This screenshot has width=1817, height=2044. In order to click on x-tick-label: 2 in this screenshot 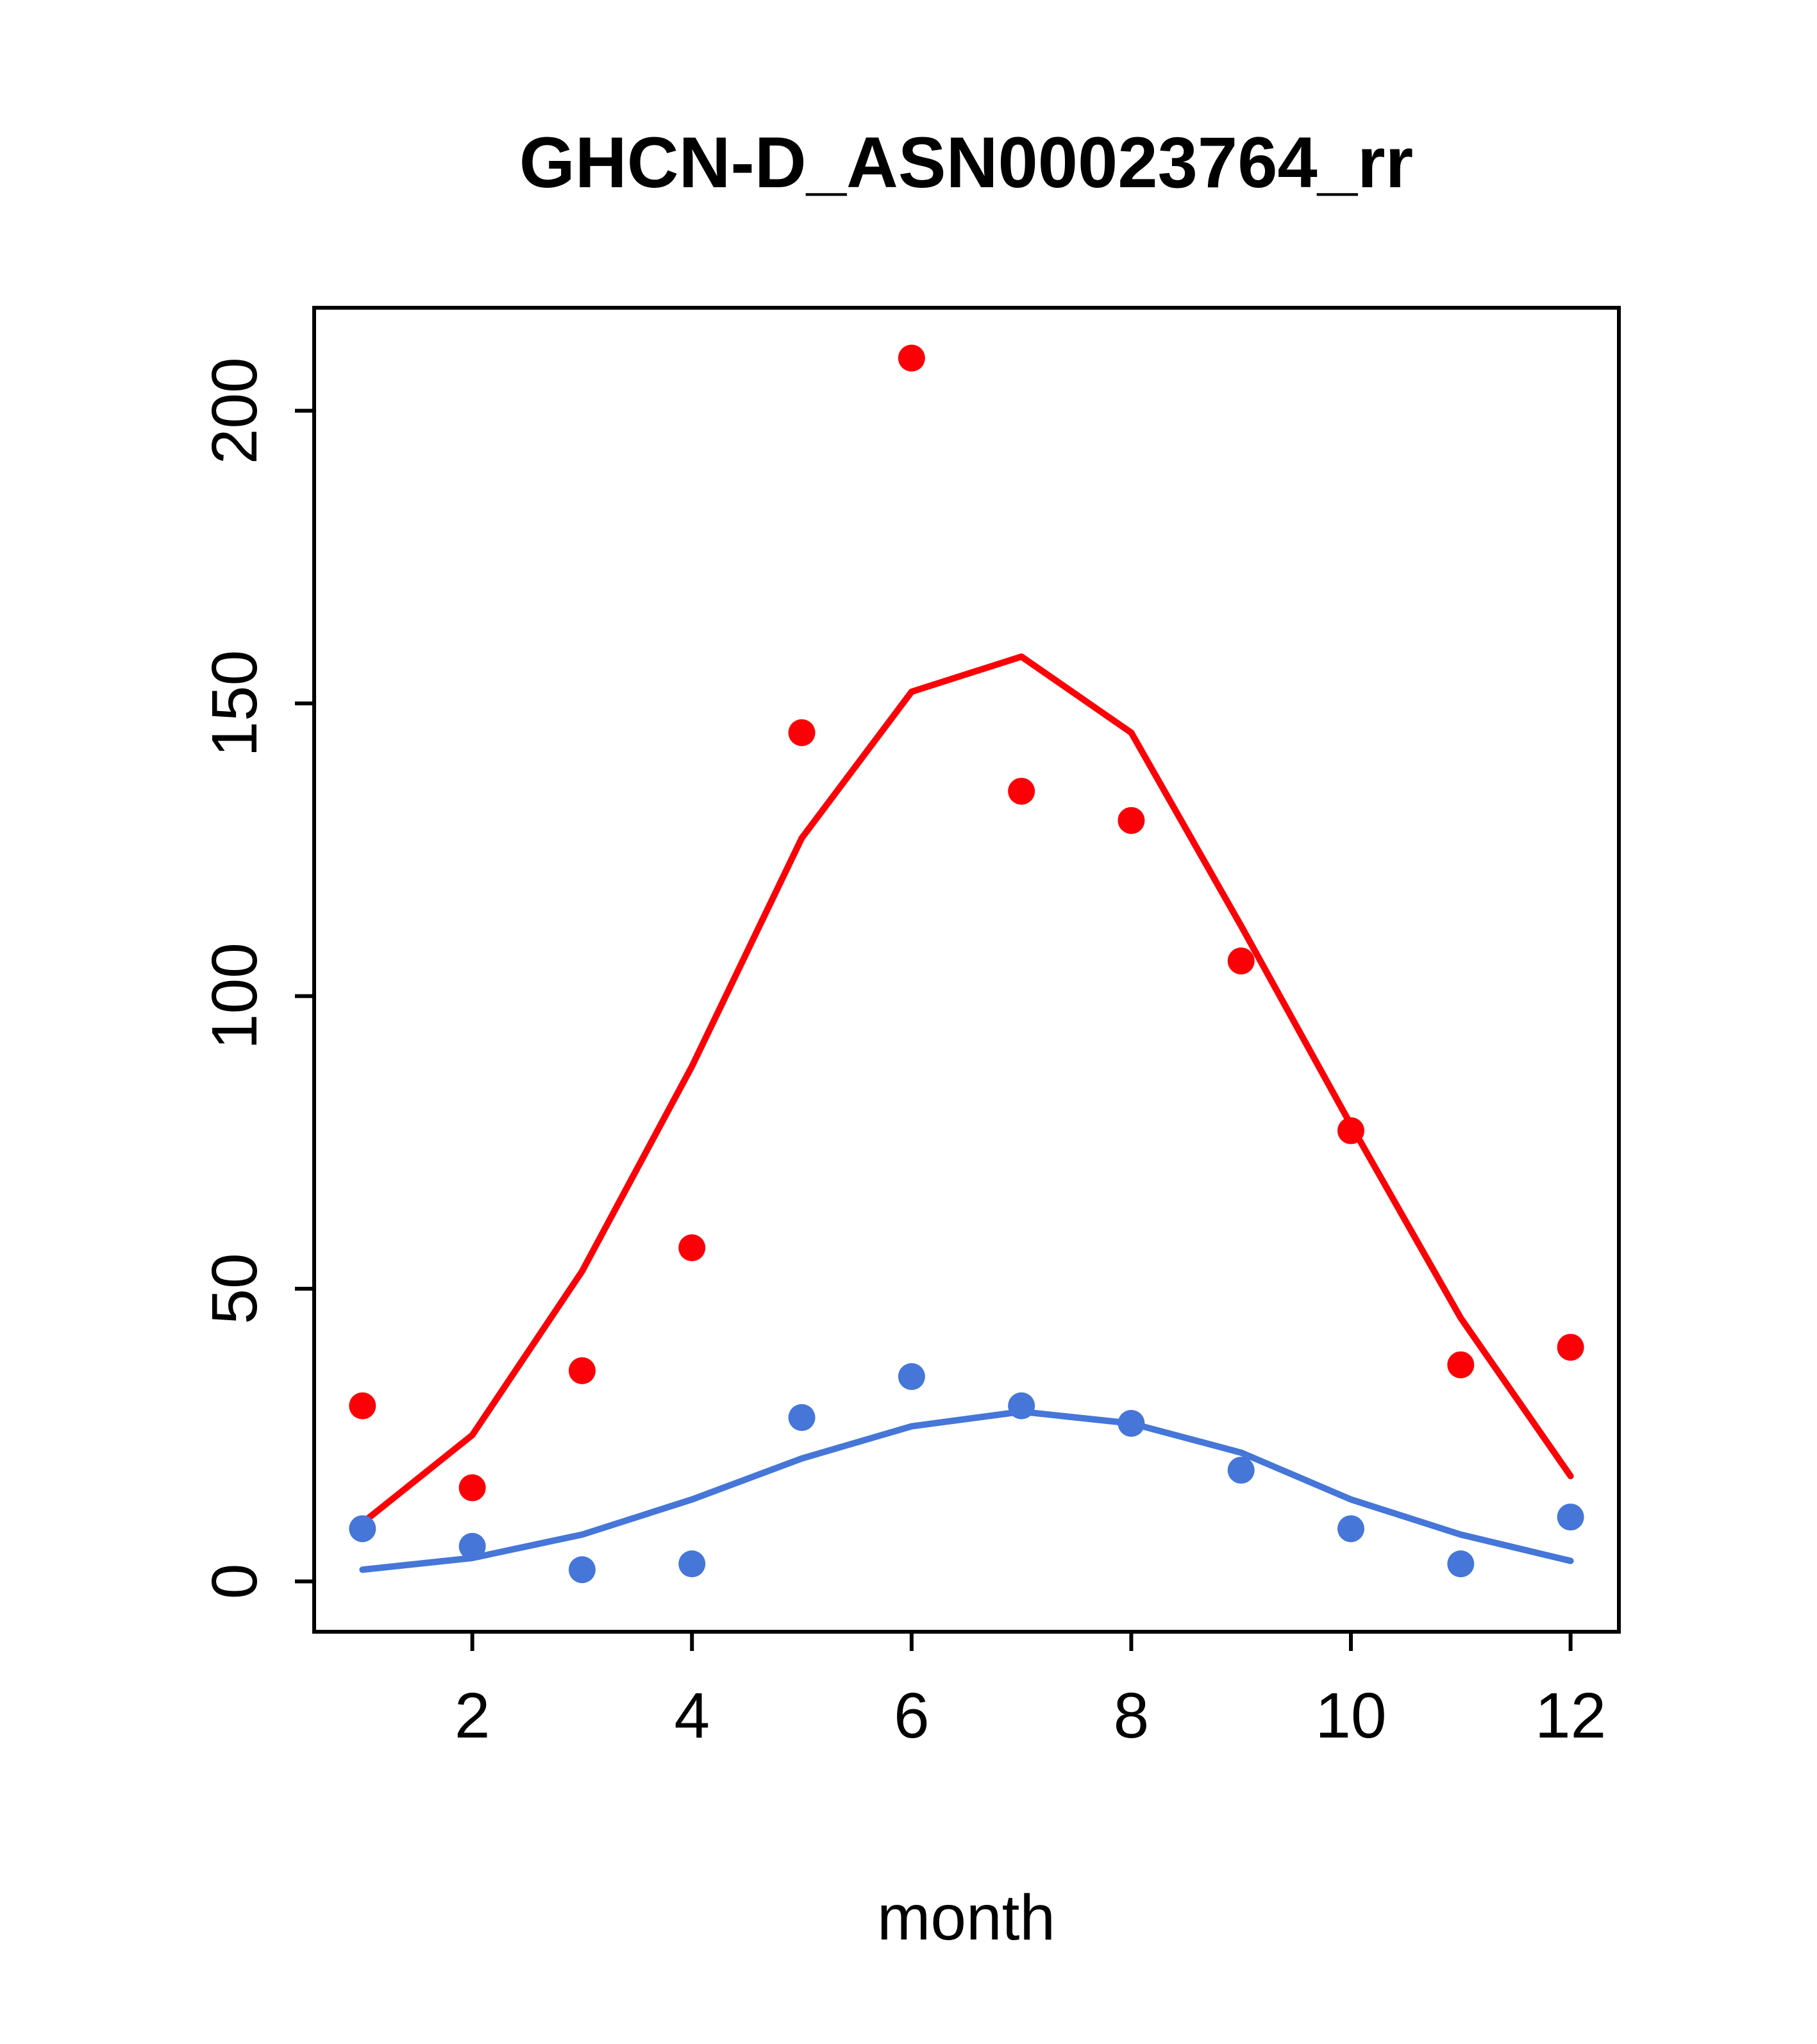, I will do `click(473, 1716)`.